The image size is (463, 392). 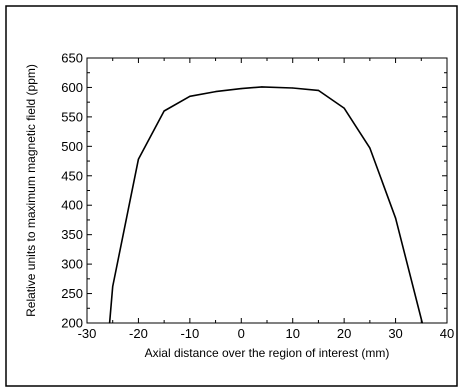 What do you see at coordinates (292, 333) in the screenshot?
I see `x-tick-label: 10` at bounding box center [292, 333].